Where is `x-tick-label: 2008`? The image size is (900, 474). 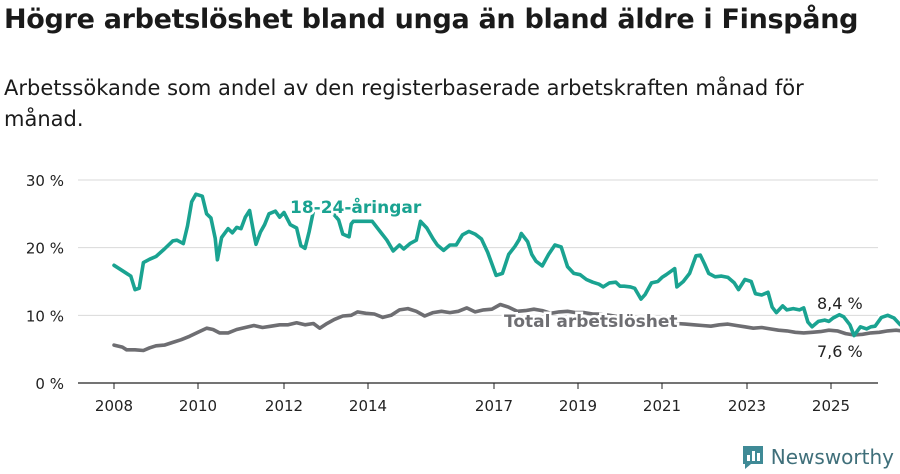 x-tick-label: 2008 is located at coordinates (114, 406).